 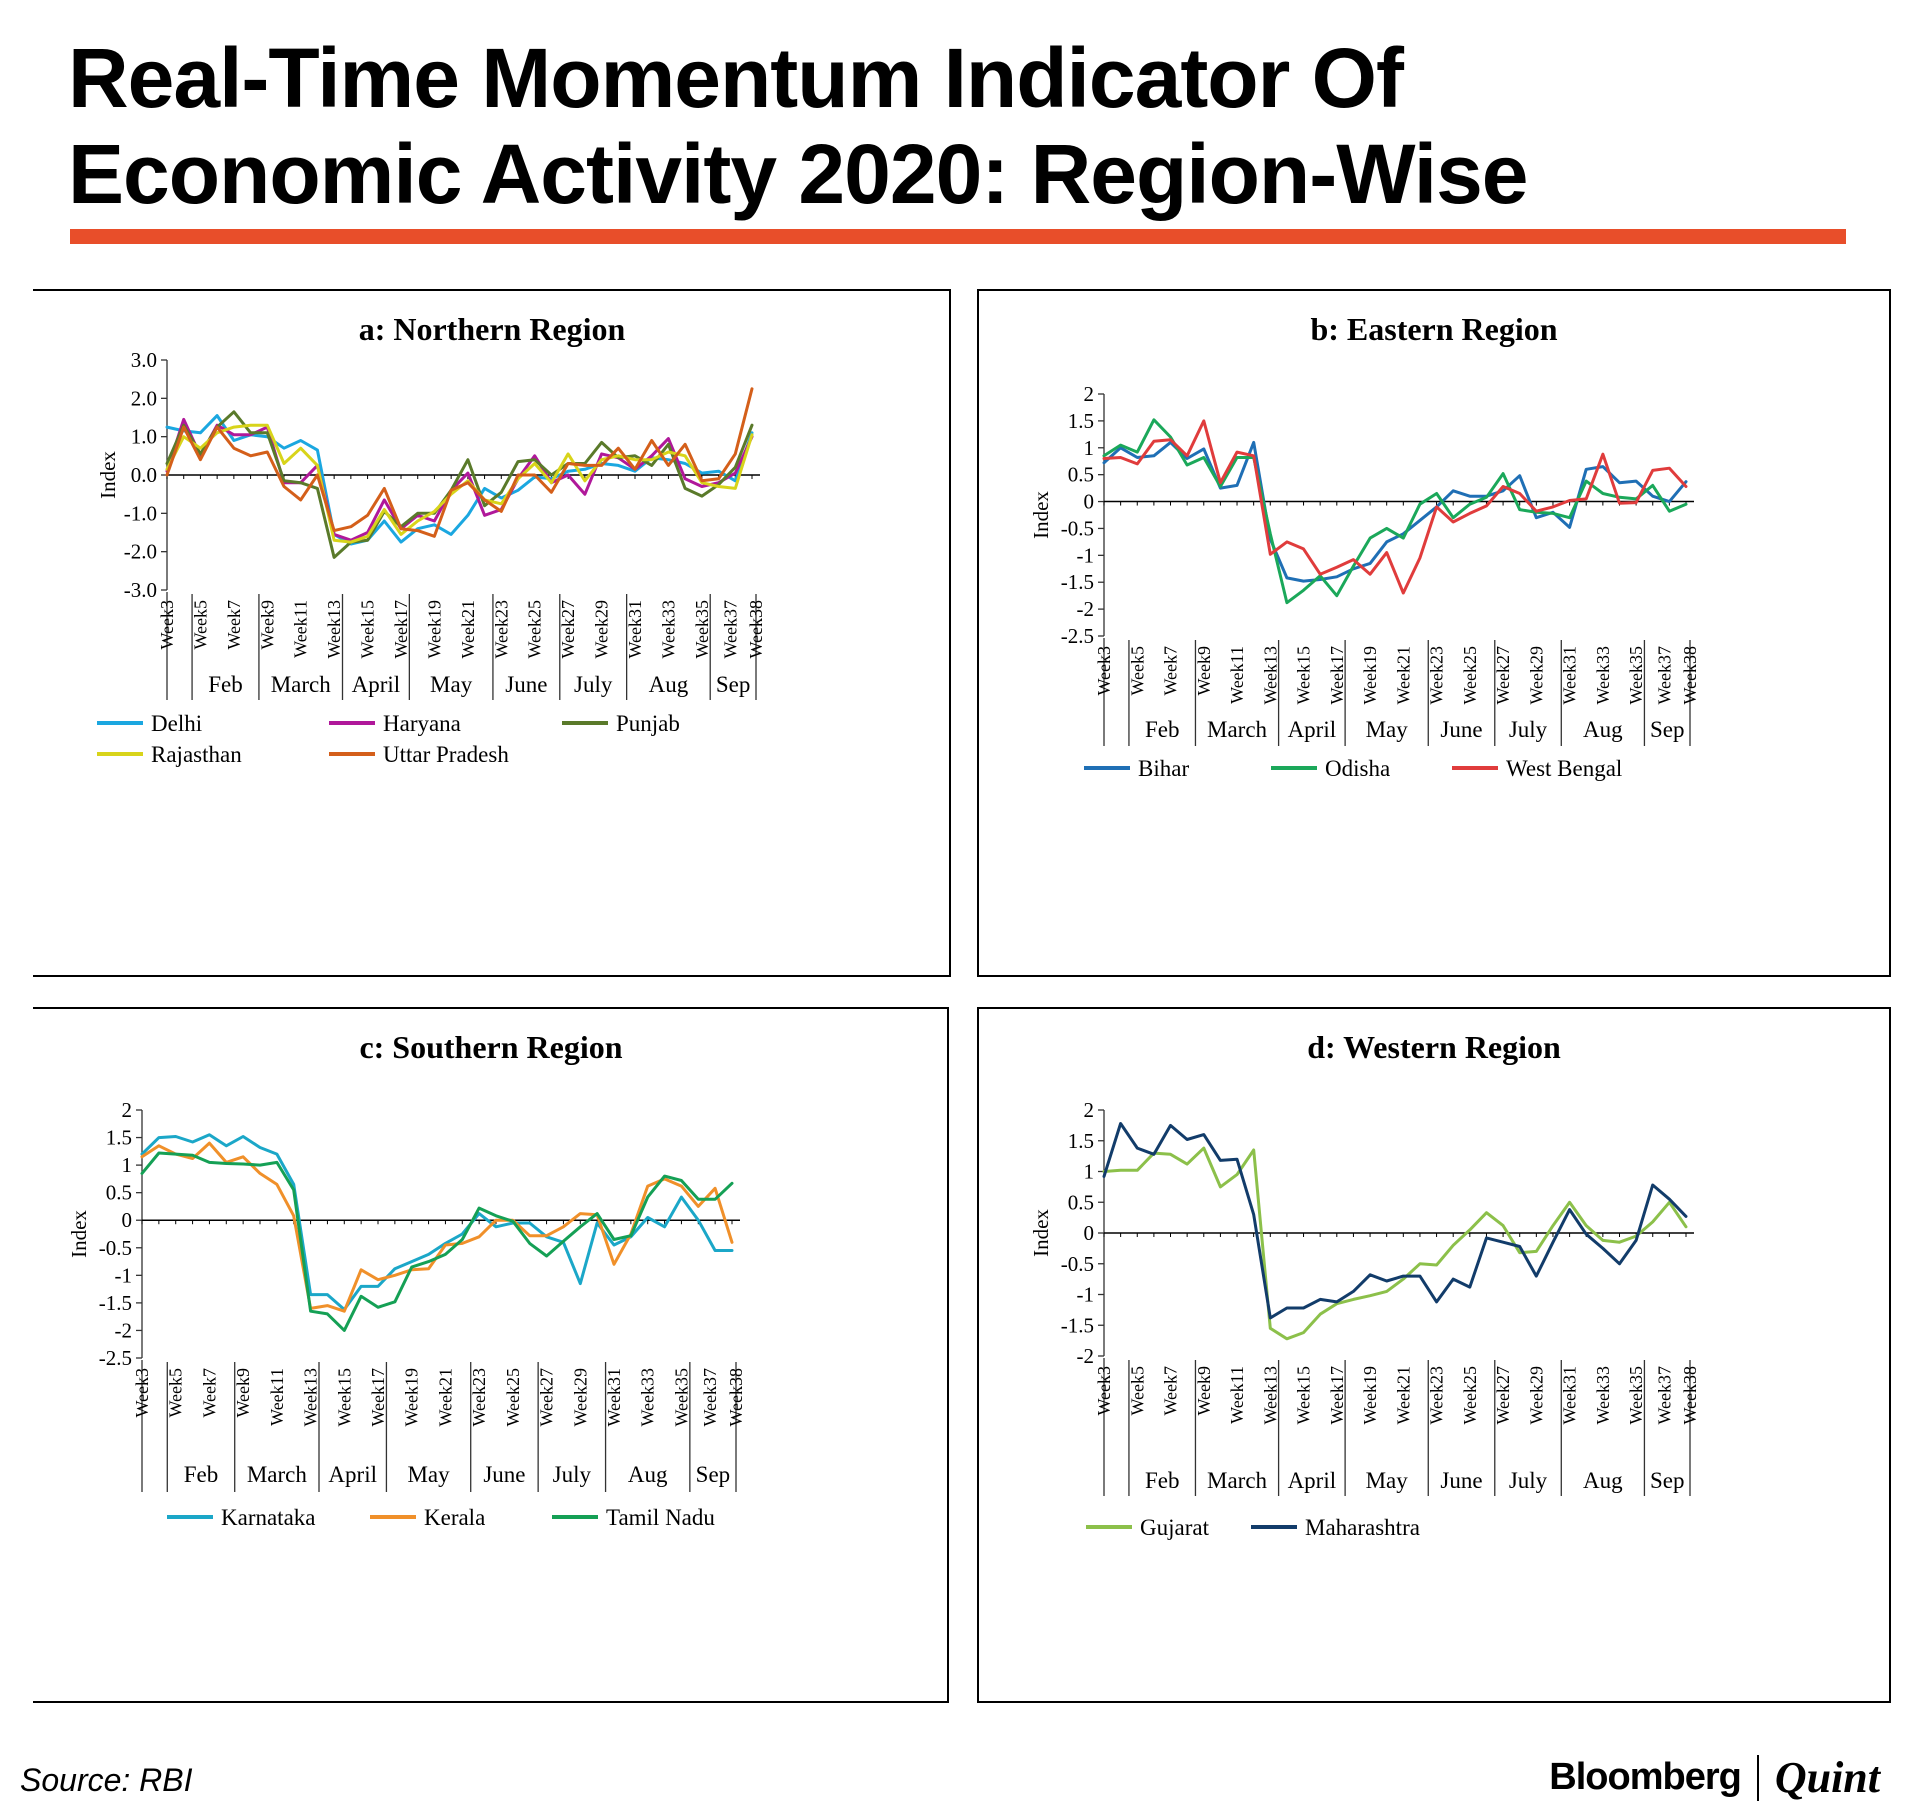 What do you see at coordinates (547, 1397) in the screenshot?
I see `x-tick-label: Week27` at bounding box center [547, 1397].